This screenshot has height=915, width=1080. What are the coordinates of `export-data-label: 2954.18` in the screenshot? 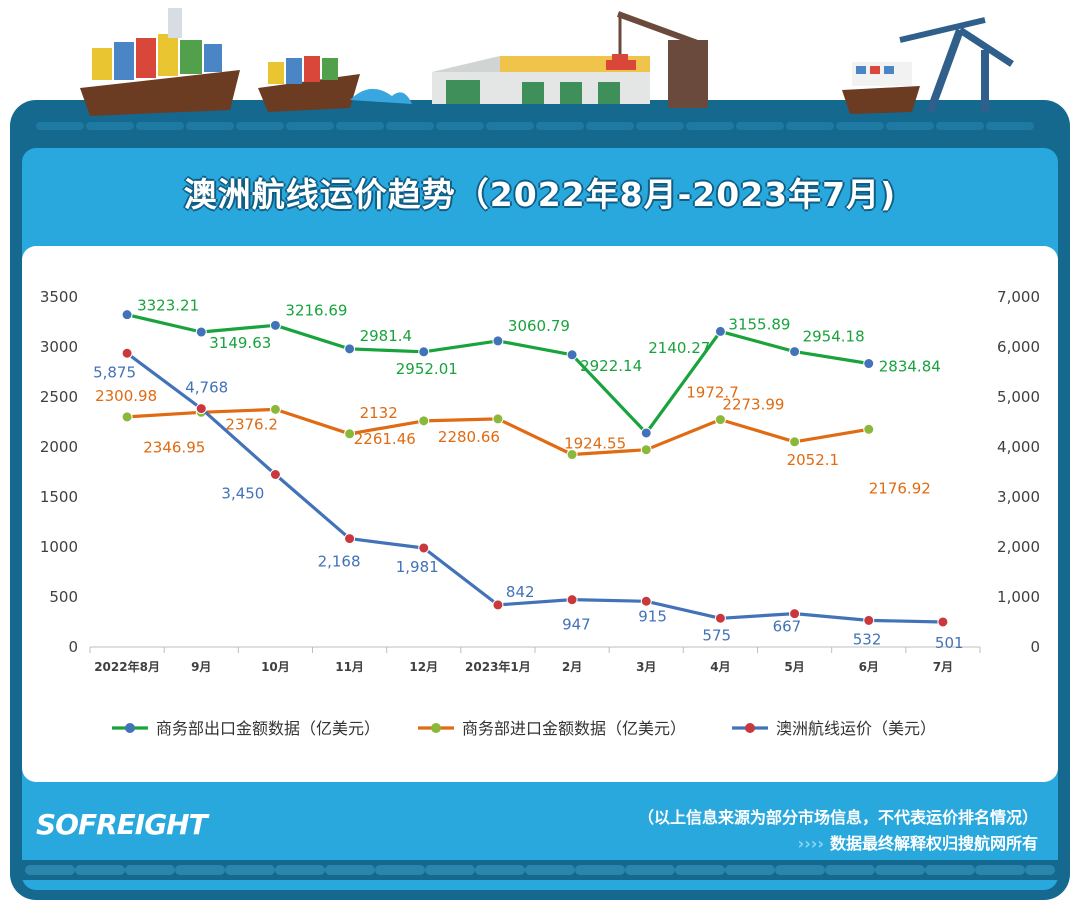 It's located at (834, 337).